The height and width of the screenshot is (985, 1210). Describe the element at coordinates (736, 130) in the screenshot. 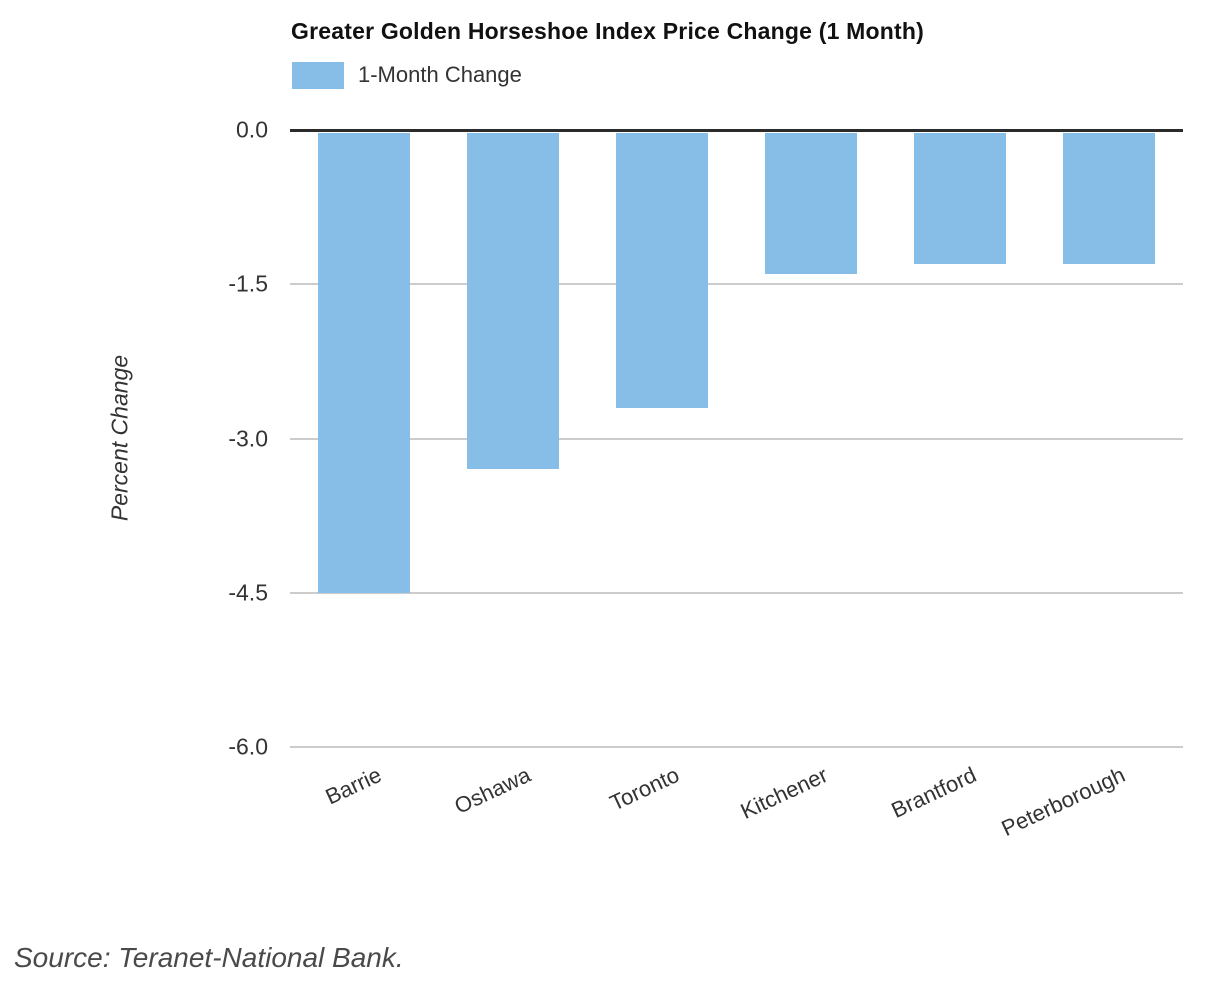

I see `x-axis-line` at that location.